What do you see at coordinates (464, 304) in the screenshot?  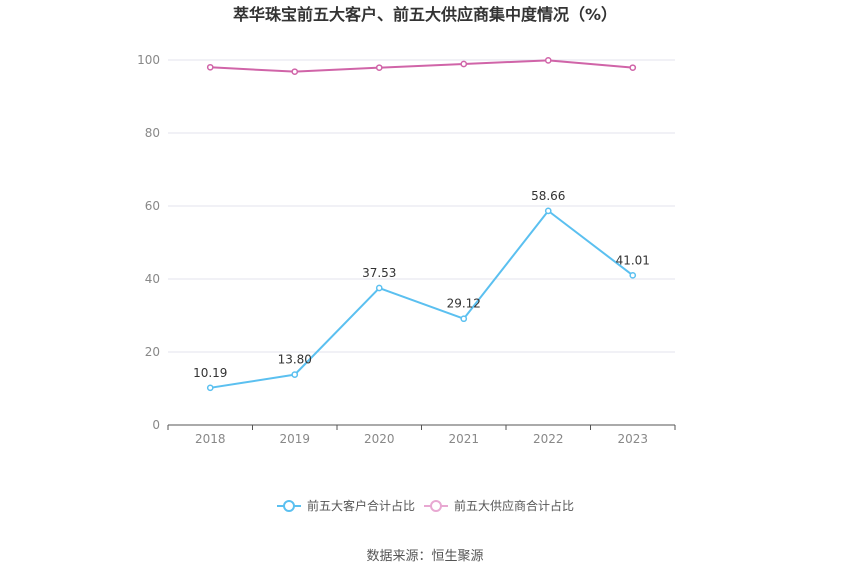 I see `data-label: 29.12` at bounding box center [464, 304].